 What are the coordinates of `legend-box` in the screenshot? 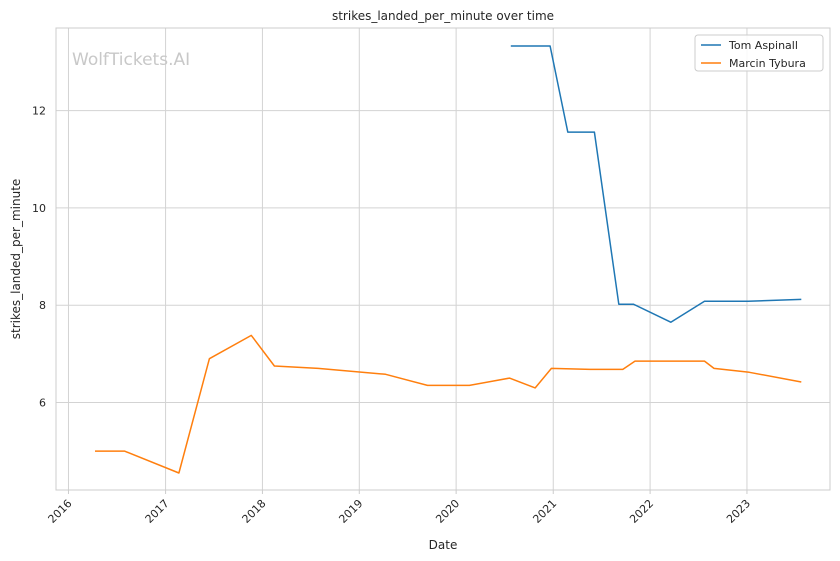 It's located at (759, 53).